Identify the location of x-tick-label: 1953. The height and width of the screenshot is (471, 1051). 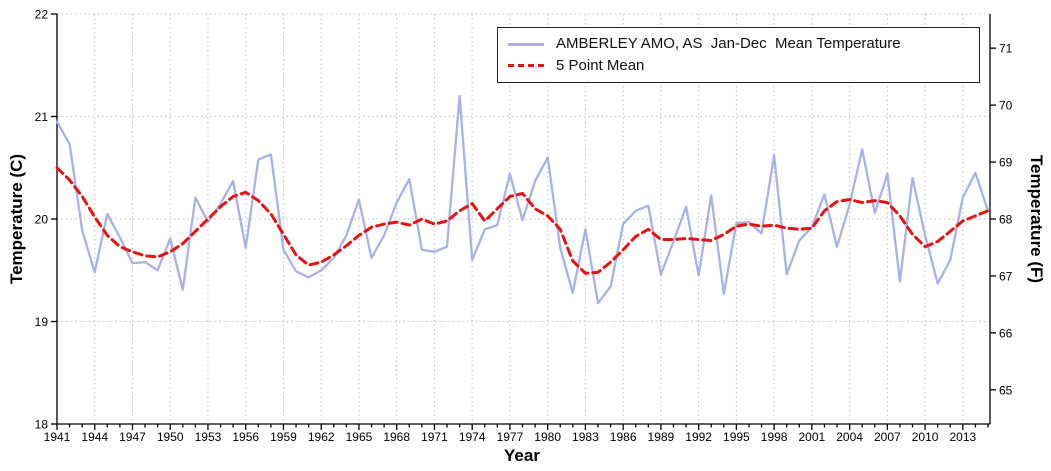
(208, 437).